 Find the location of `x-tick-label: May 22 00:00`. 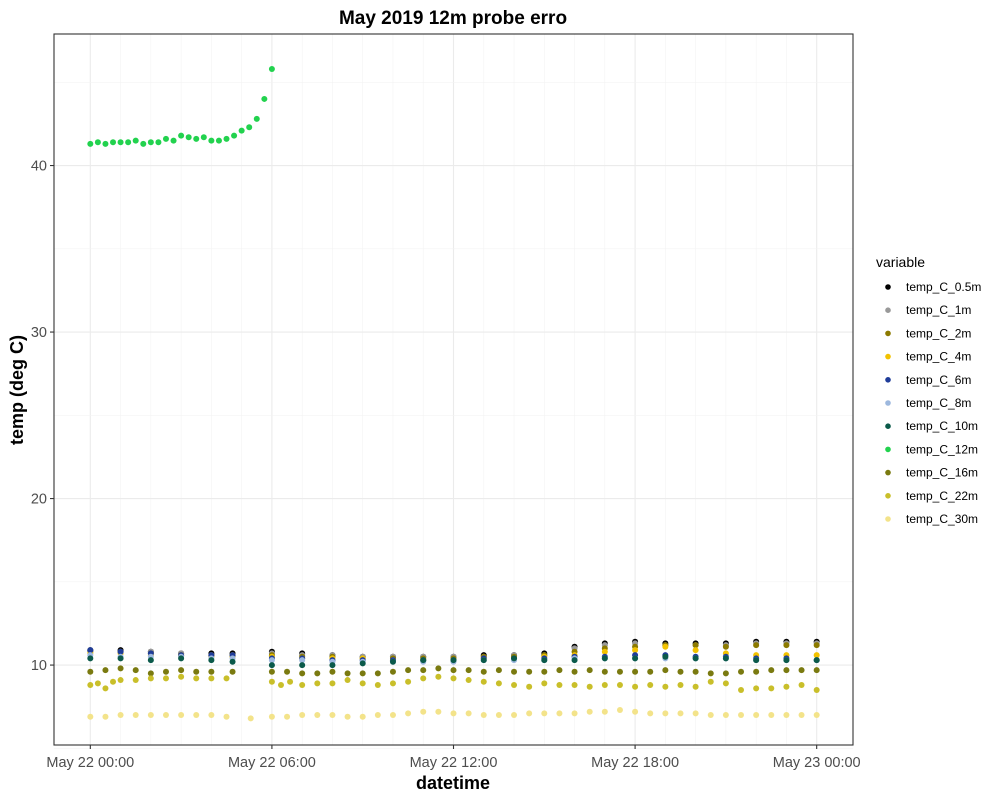

x-tick-label: May 22 00:00 is located at coordinates (90, 763).